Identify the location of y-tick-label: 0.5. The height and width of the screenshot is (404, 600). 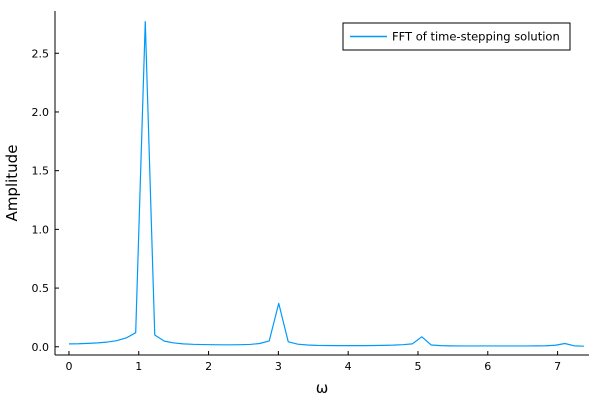
(41, 288).